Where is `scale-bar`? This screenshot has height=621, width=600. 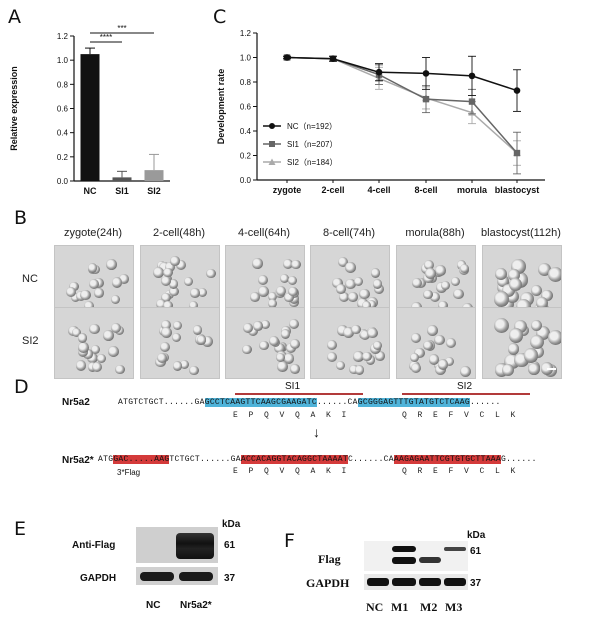 scale-bar is located at coordinates (551, 369).